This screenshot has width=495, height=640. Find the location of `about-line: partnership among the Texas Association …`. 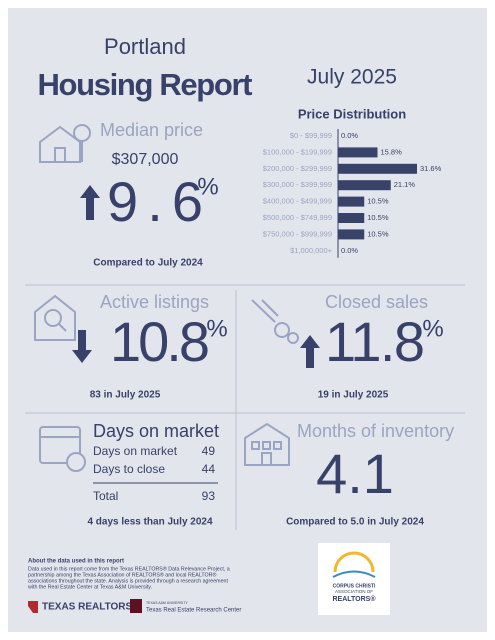

about-line: partnership among the Texas Association … is located at coordinates (122, 574).